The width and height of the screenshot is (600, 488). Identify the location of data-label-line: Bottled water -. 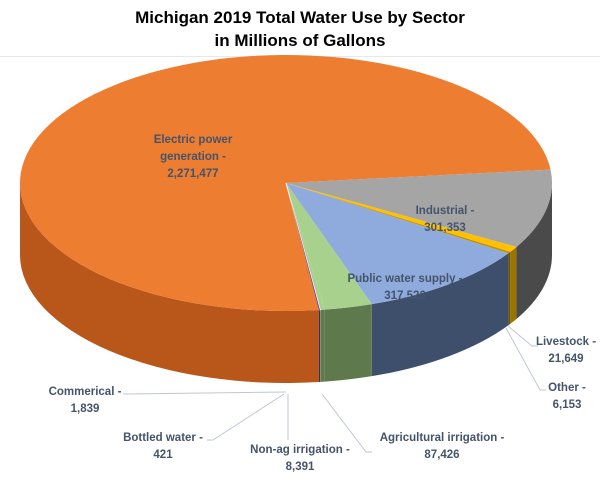
(163, 438).